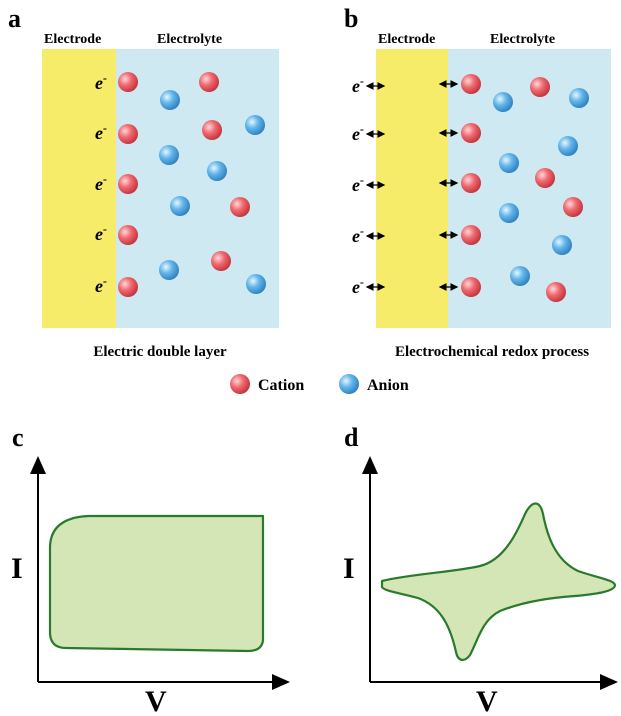  What do you see at coordinates (525, 188) in the screenshot?
I see `ions-b` at bounding box center [525, 188].